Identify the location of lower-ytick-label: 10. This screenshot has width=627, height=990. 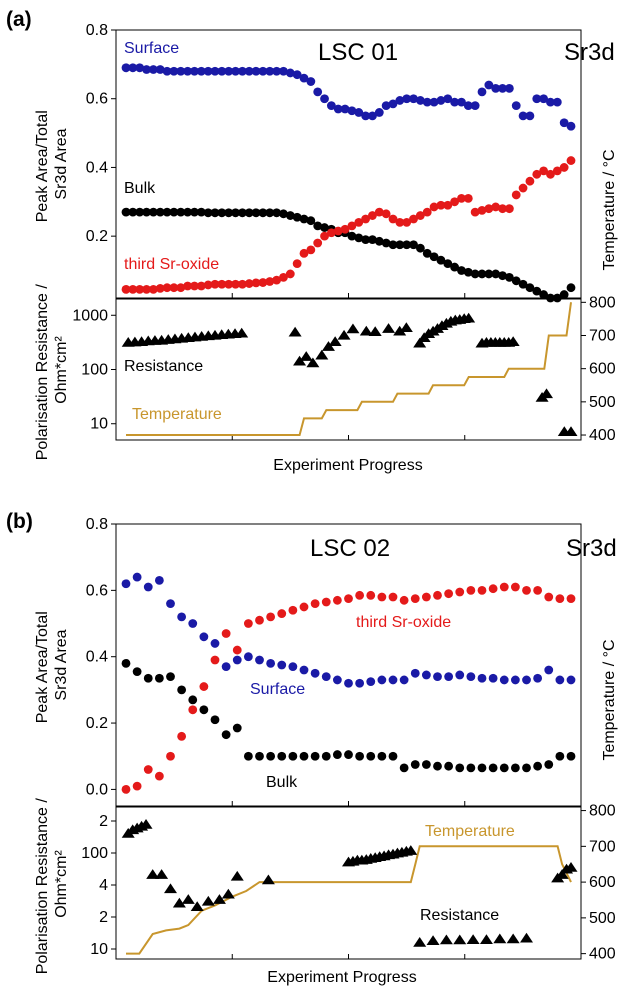
(99, 949).